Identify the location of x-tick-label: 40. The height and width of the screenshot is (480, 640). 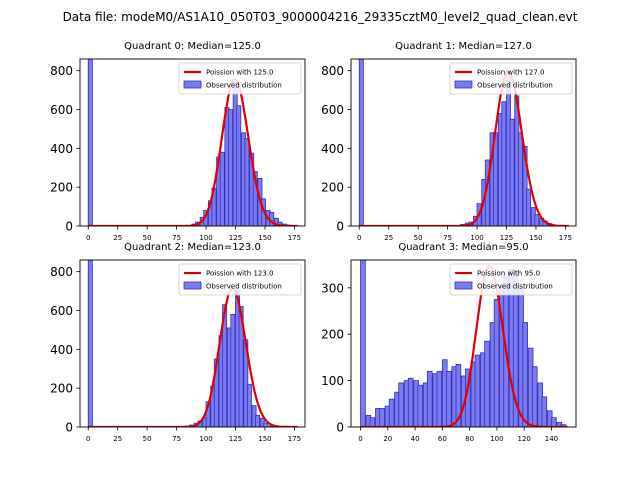
(415, 439).